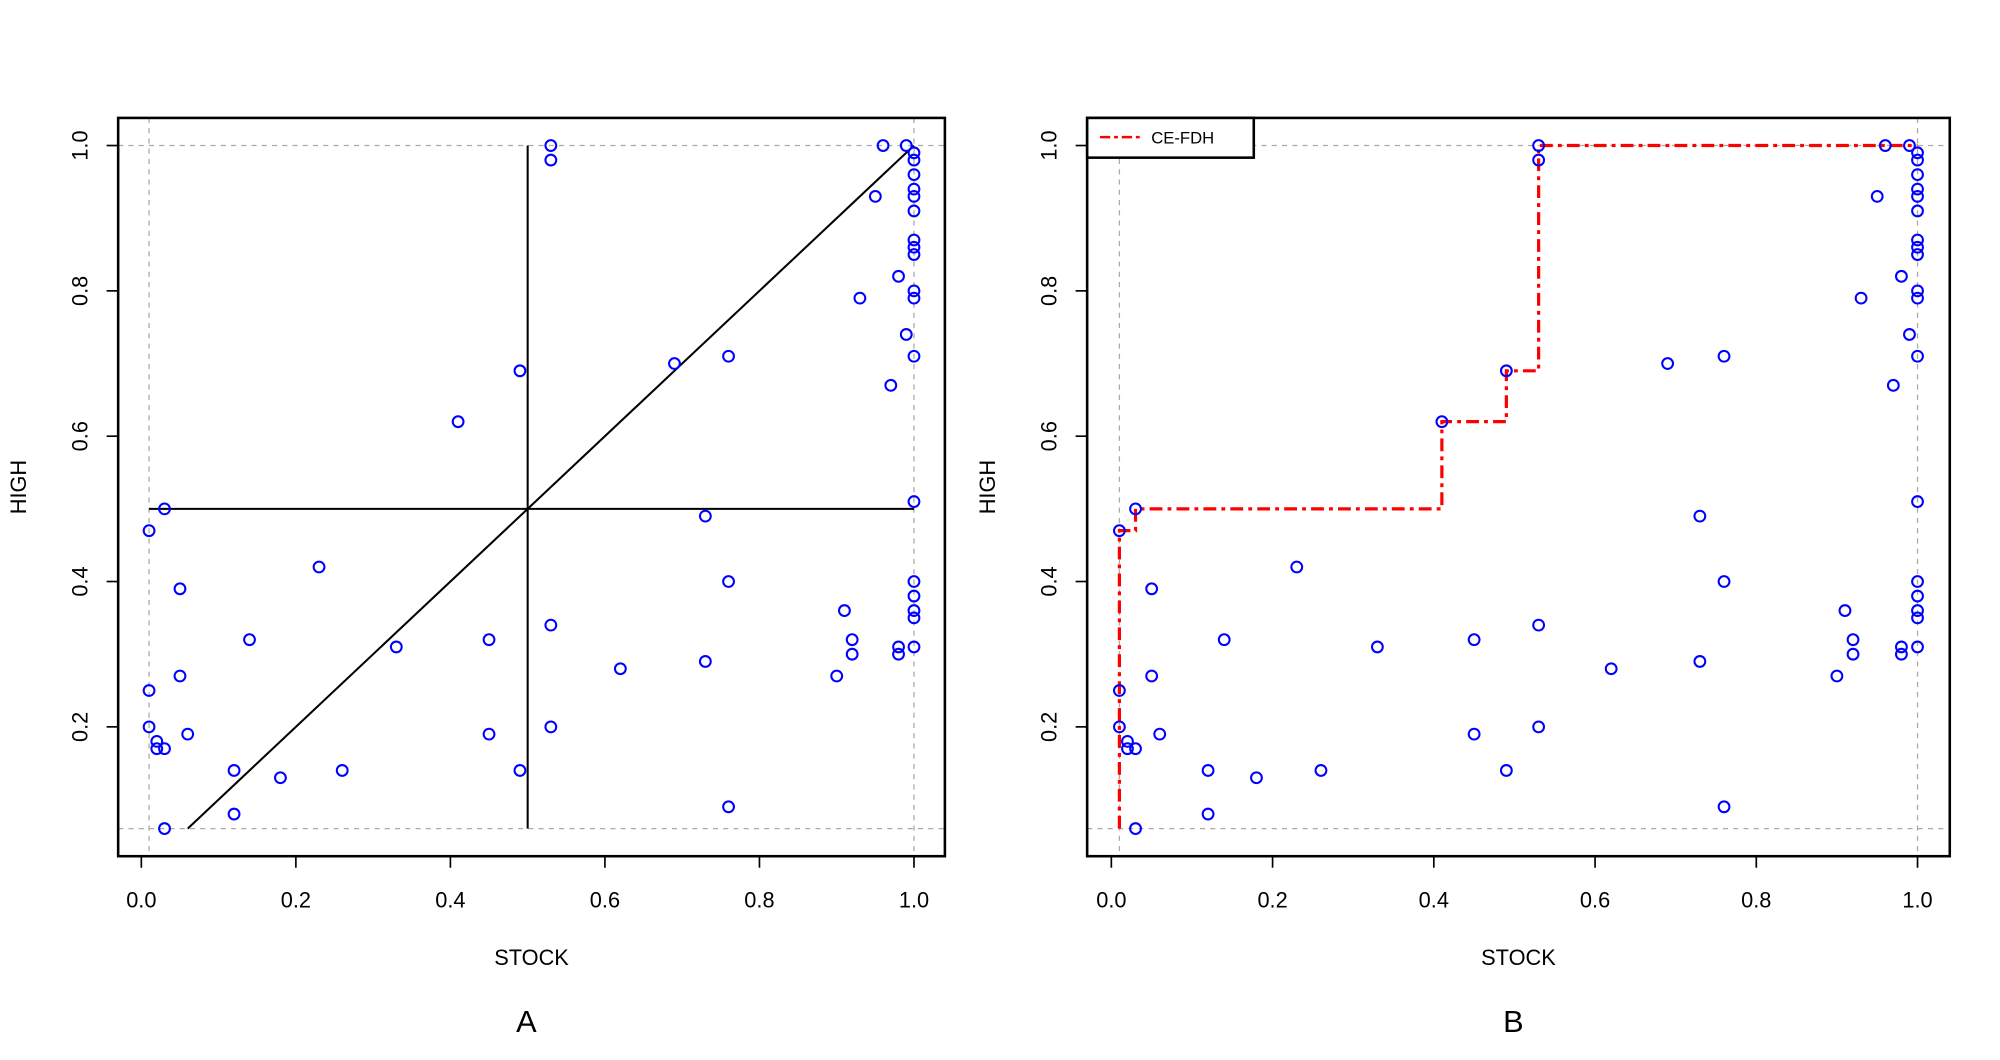 The height and width of the screenshot is (1060, 2000). What do you see at coordinates (296, 899) in the screenshot?
I see `x-tick-label: 0.2` at bounding box center [296, 899].